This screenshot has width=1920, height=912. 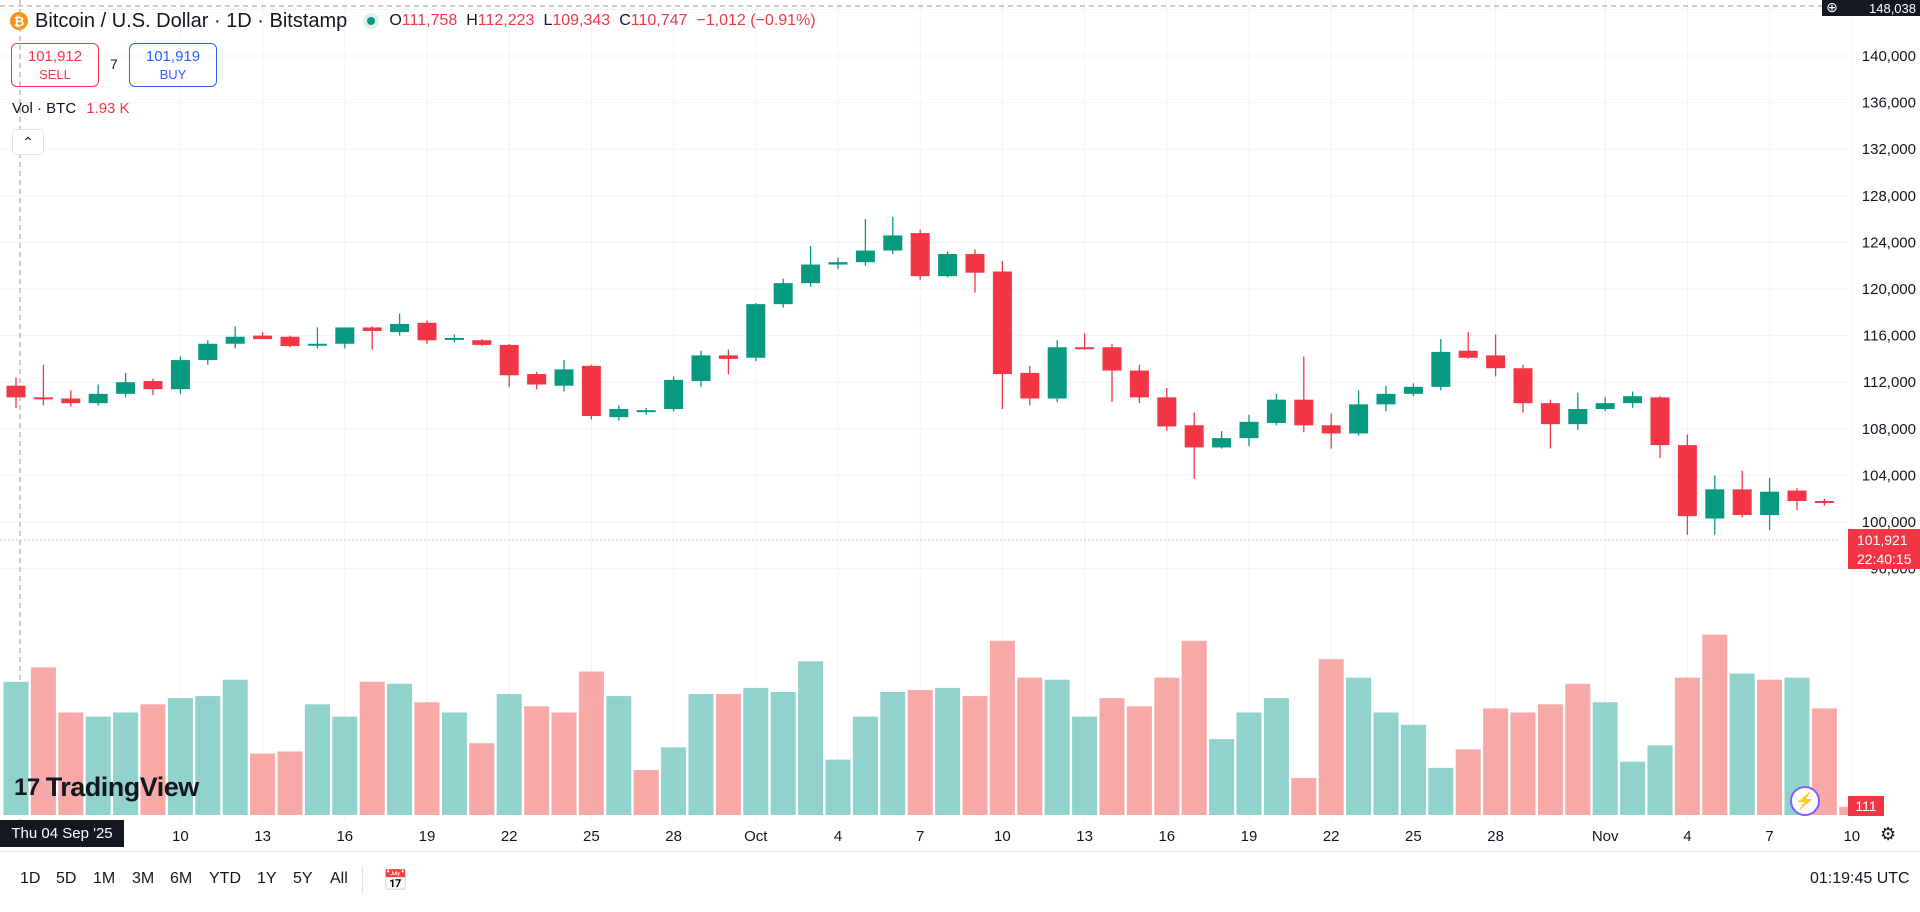 I want to click on tradingview-logo-icon: 17, so click(x=27, y=787).